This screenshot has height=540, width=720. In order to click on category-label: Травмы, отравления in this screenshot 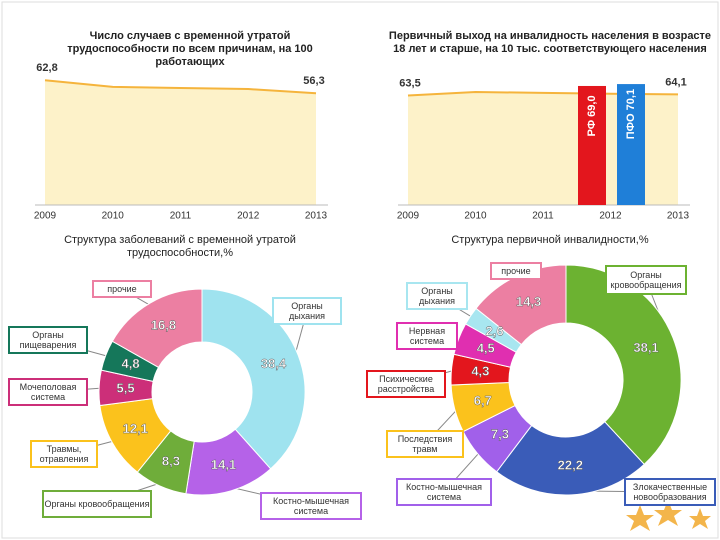, I will do `click(64, 454)`.